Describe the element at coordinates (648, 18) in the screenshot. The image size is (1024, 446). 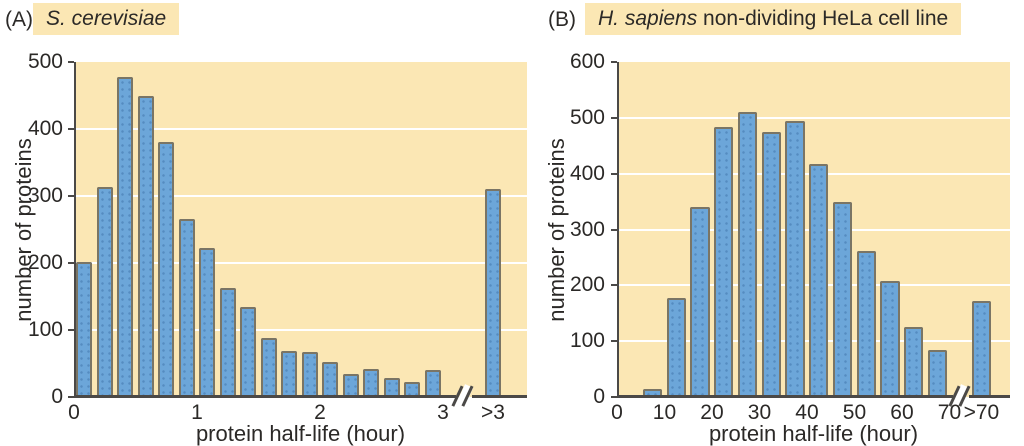
I see `panel-b-title-species: H. sapiens` at that location.